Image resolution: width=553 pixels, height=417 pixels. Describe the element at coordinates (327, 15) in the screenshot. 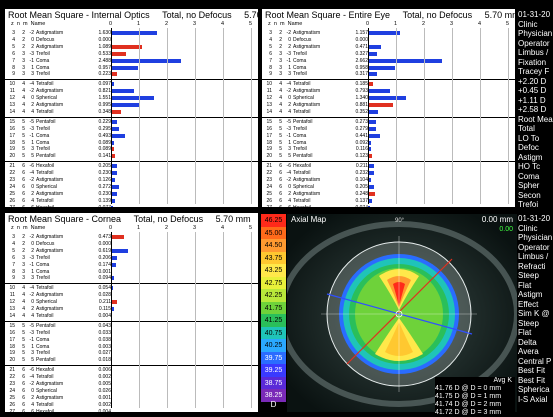

I see `panel-title-text: Root Mean Square - Entire Eye` at that location.